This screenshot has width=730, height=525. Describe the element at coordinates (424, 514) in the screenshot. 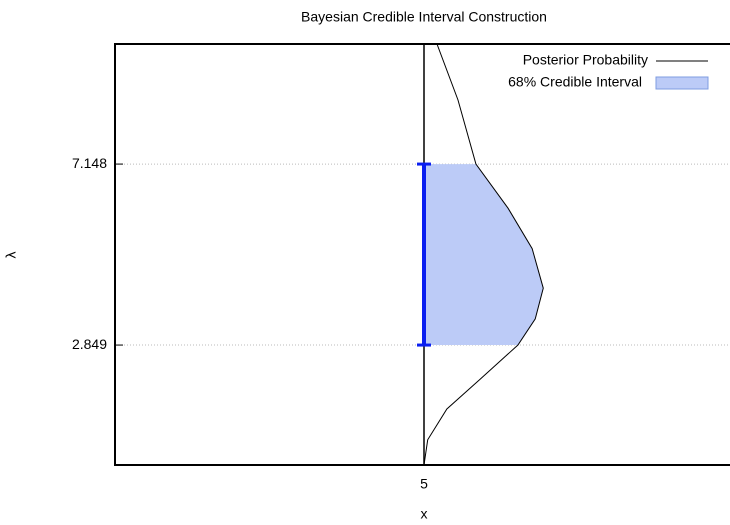

I see `x-axis-label: x` at that location.